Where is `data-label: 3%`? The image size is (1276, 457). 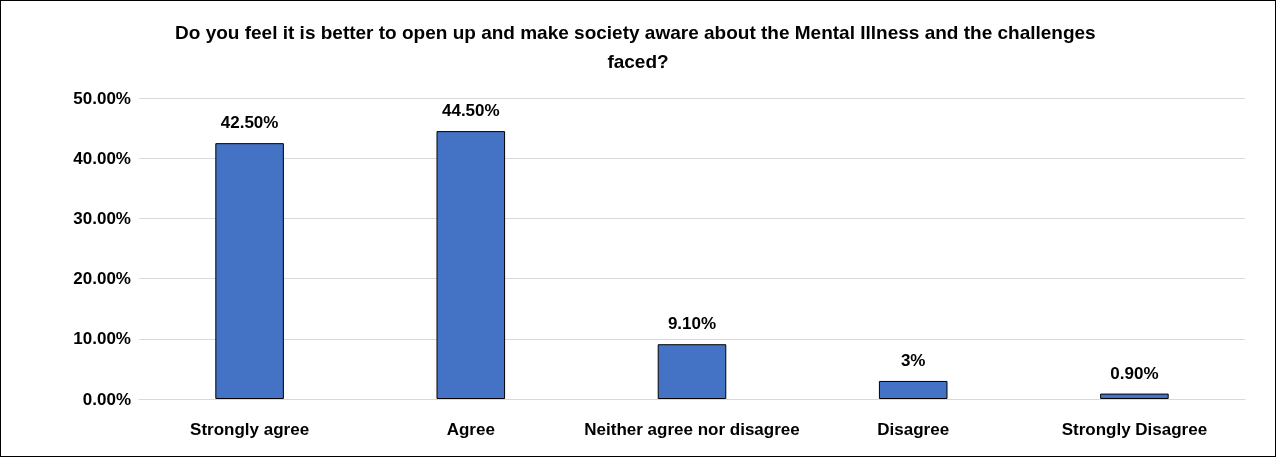 data-label: 3% is located at coordinates (913, 360).